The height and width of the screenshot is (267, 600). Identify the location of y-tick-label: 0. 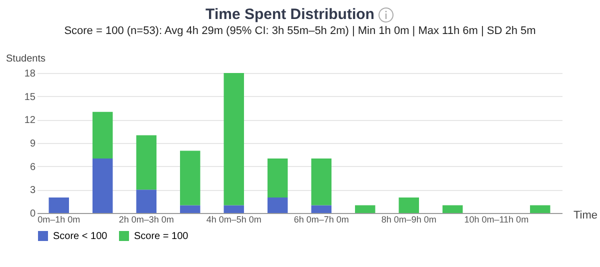
(33, 214).